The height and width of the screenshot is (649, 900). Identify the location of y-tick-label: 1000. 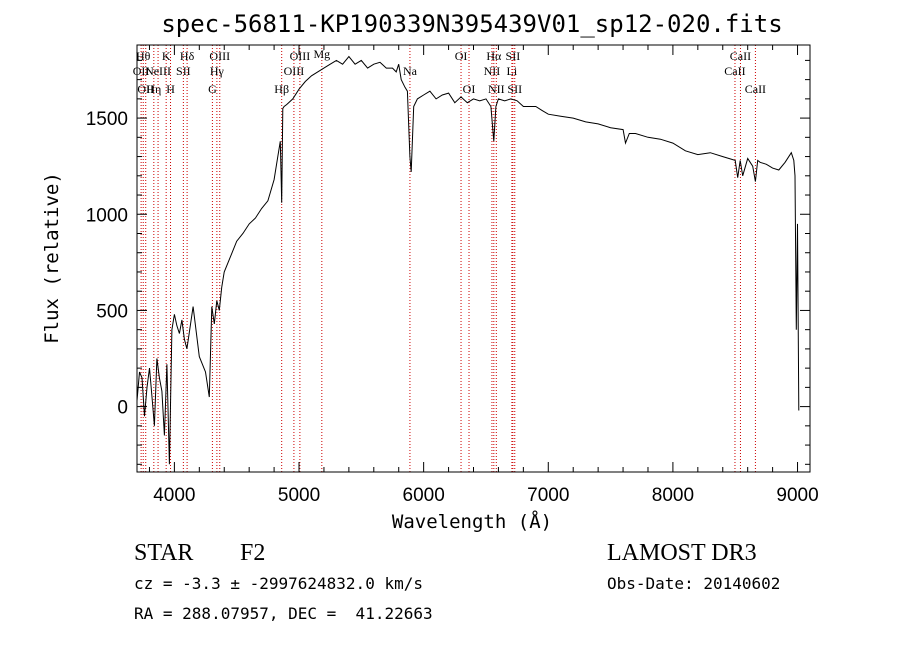
(107, 215).